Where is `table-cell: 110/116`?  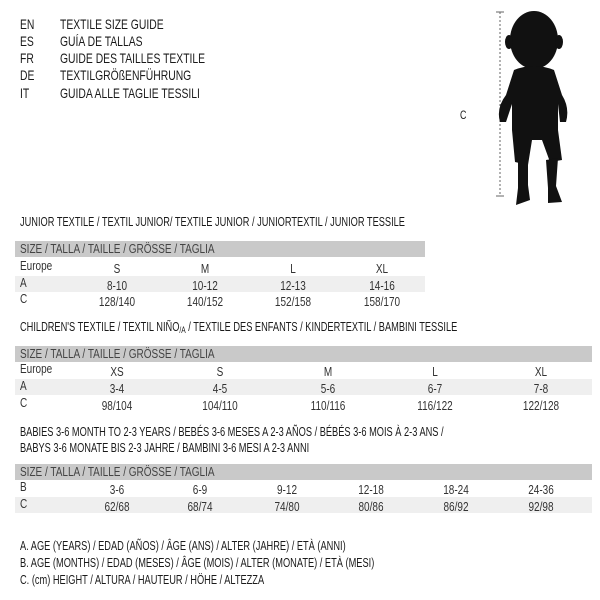
table-cell: 110/116 is located at coordinates (328, 406).